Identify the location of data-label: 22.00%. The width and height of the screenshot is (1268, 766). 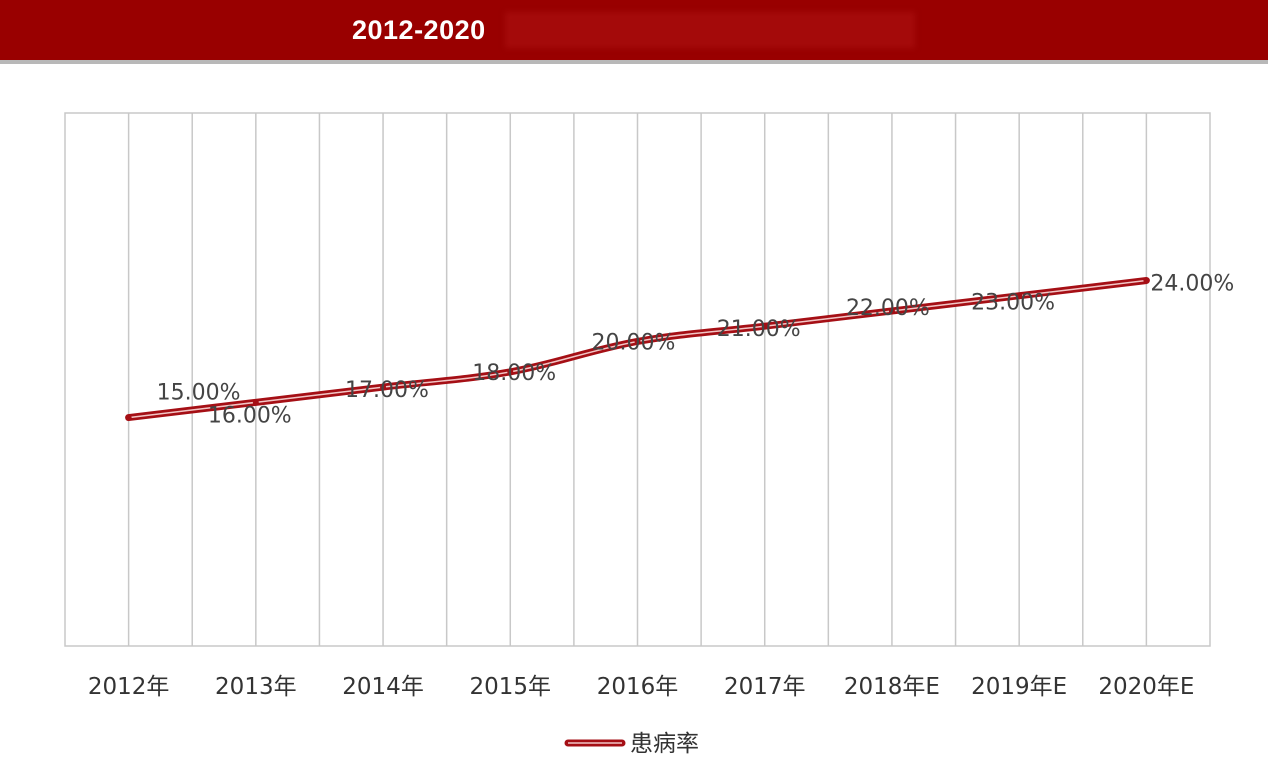
(888, 308).